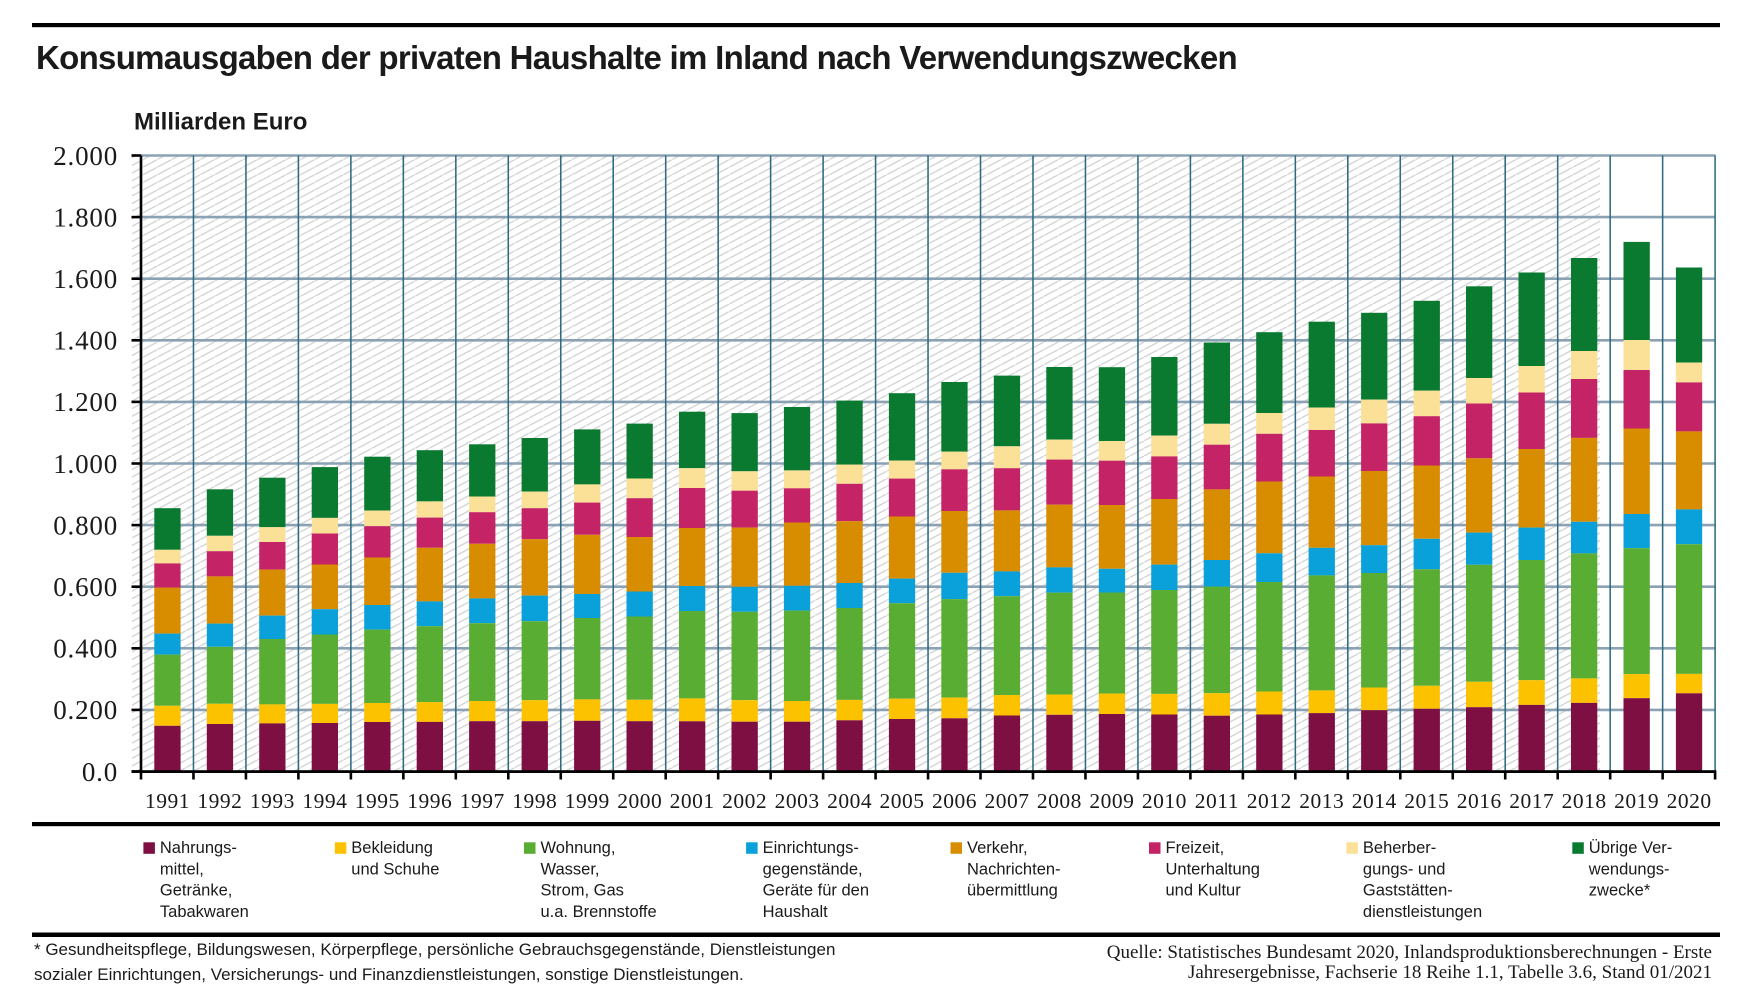  Describe the element at coordinates (1321, 801) in the screenshot. I see `svg-text: 2013` at that location.